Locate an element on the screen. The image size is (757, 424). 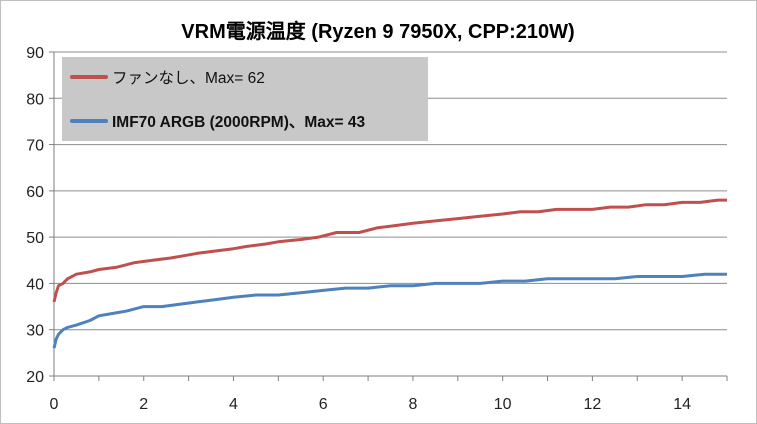
y-tick-label: 60 is located at coordinates (35, 192).